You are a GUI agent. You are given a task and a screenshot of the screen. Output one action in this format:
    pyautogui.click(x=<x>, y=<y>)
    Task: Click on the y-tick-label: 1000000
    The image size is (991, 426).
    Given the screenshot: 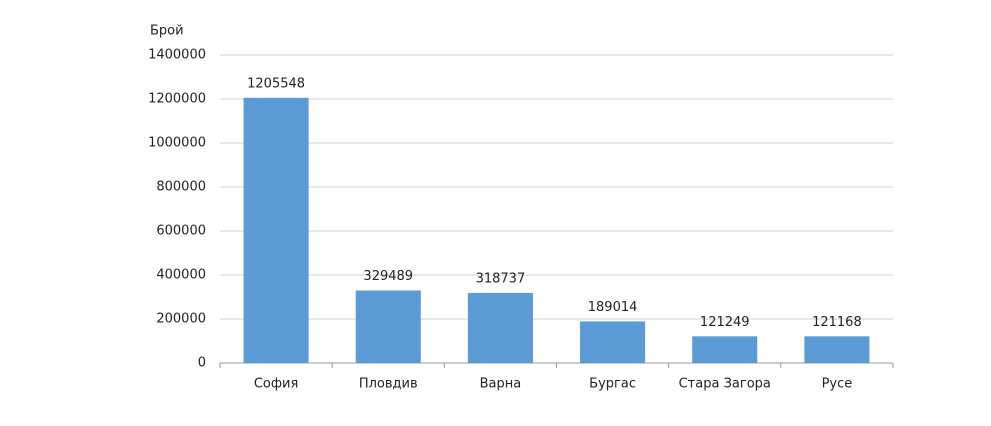 What is the action you would take?
    pyautogui.click(x=177, y=143)
    